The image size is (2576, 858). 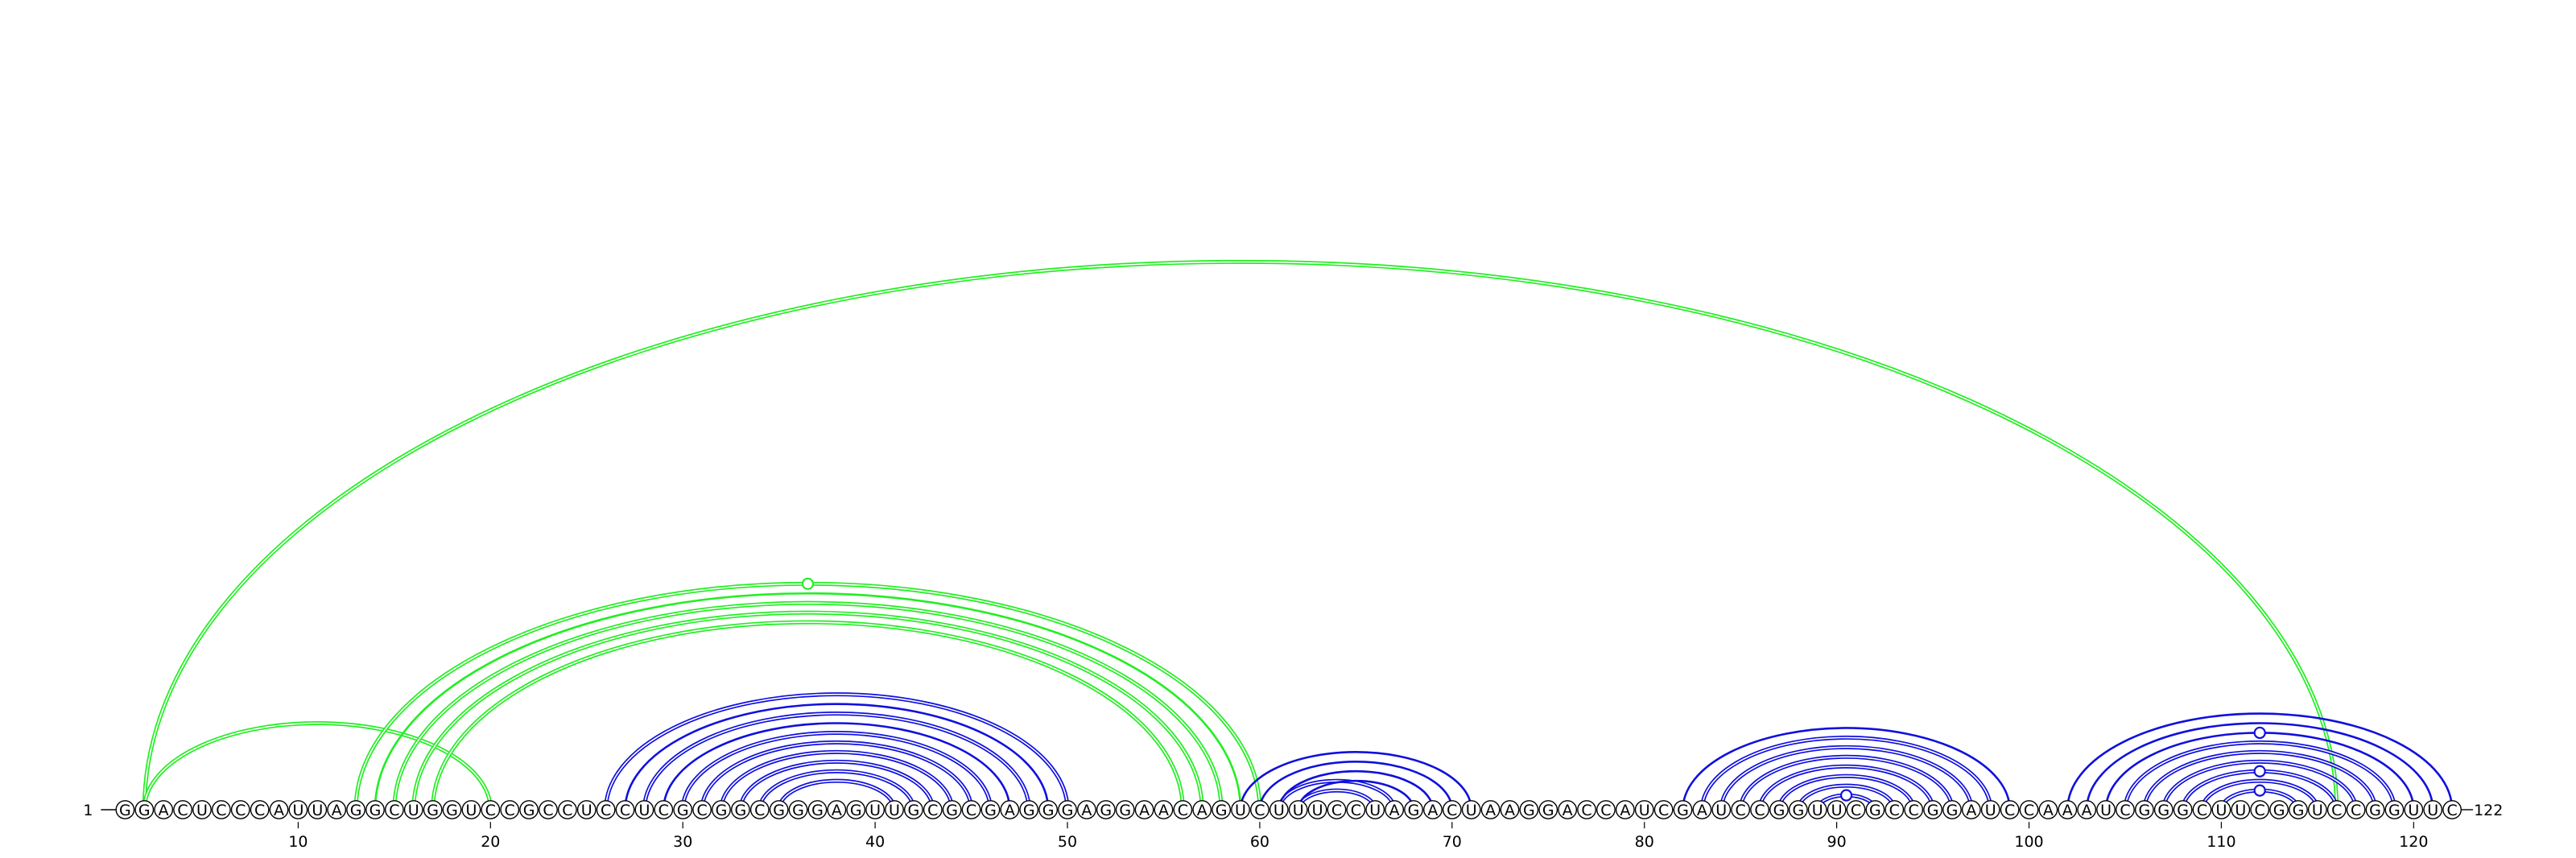 What do you see at coordinates (721, 809) in the screenshot?
I see `nucleotide-32: G` at bounding box center [721, 809].